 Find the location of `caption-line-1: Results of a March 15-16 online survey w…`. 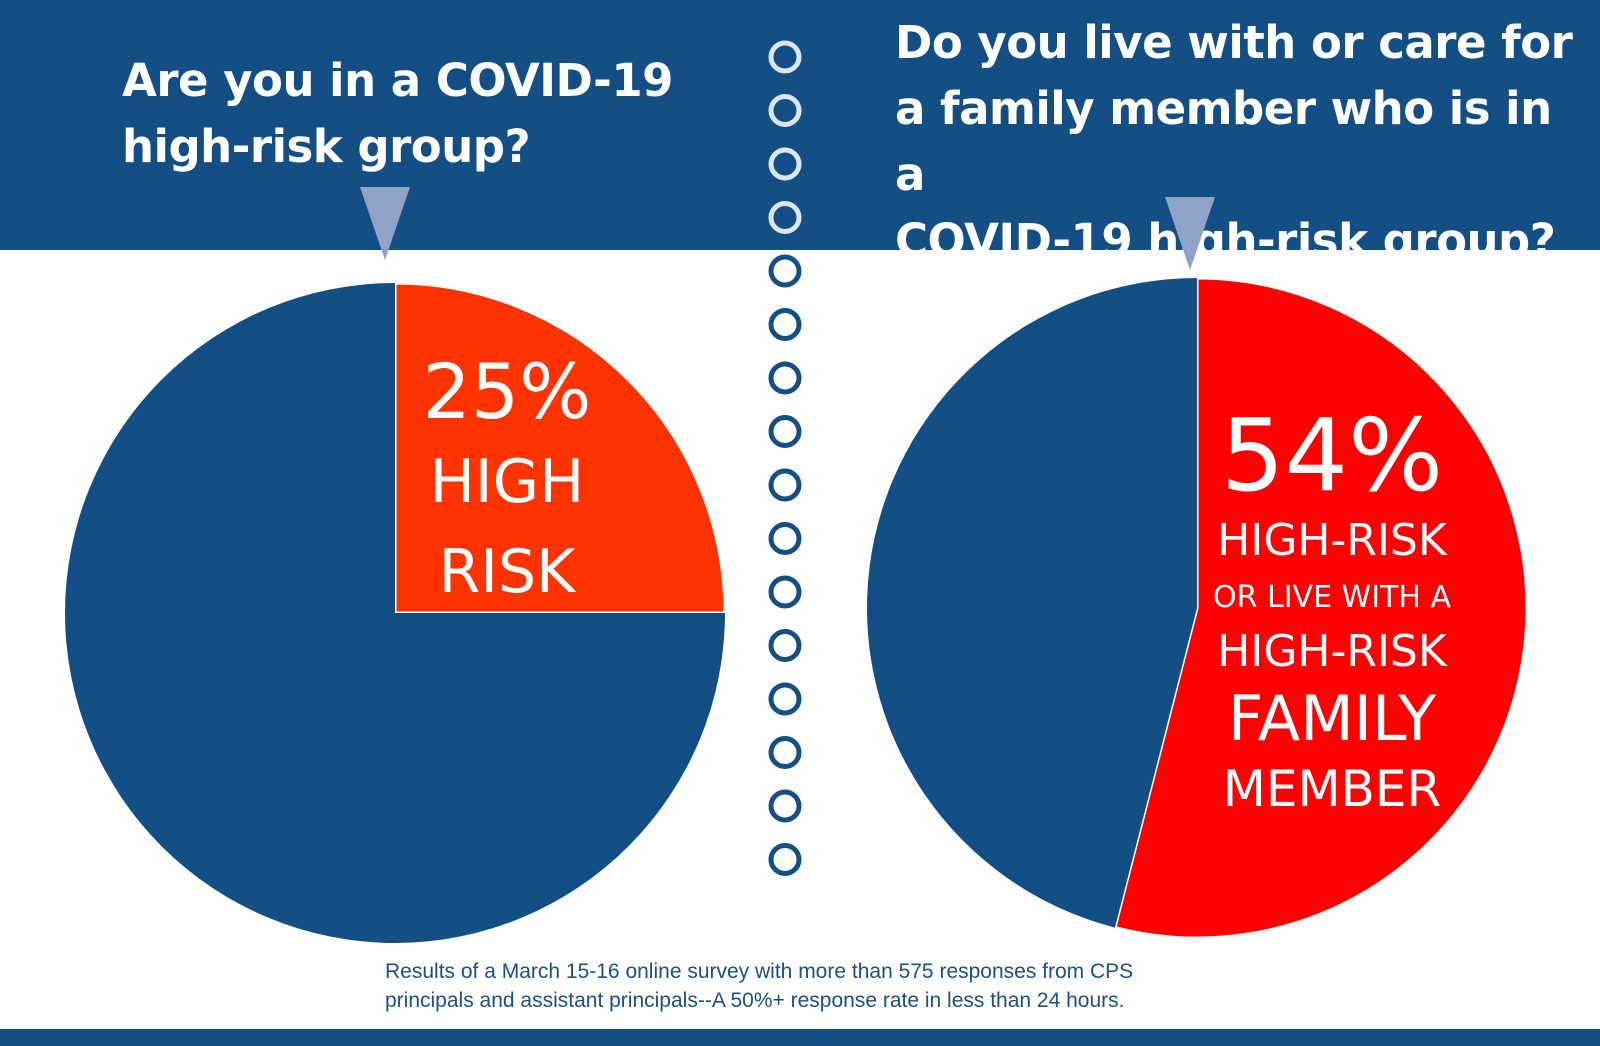

caption-line-1: Results of a March 15-16 online survey w… is located at coordinates (759, 971).